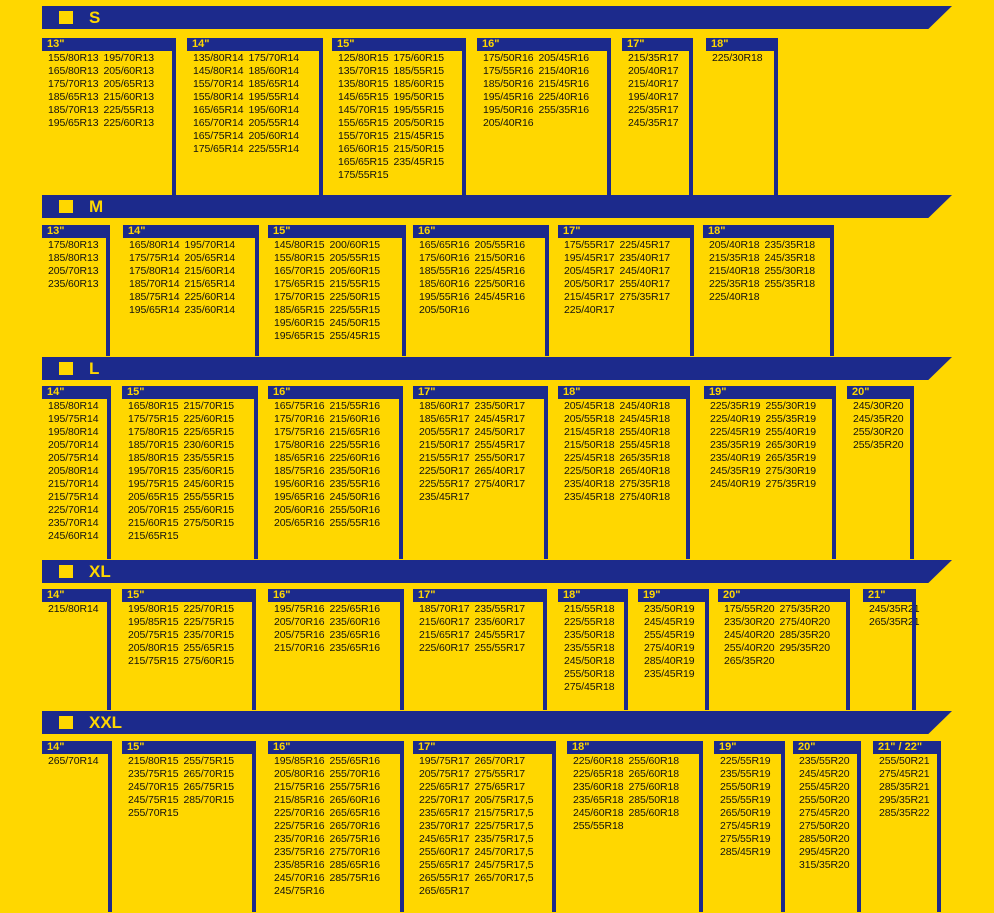 The image size is (994, 913). Describe the element at coordinates (128, 123) in the screenshot. I see `tyre-size: 225/60R13` at that location.